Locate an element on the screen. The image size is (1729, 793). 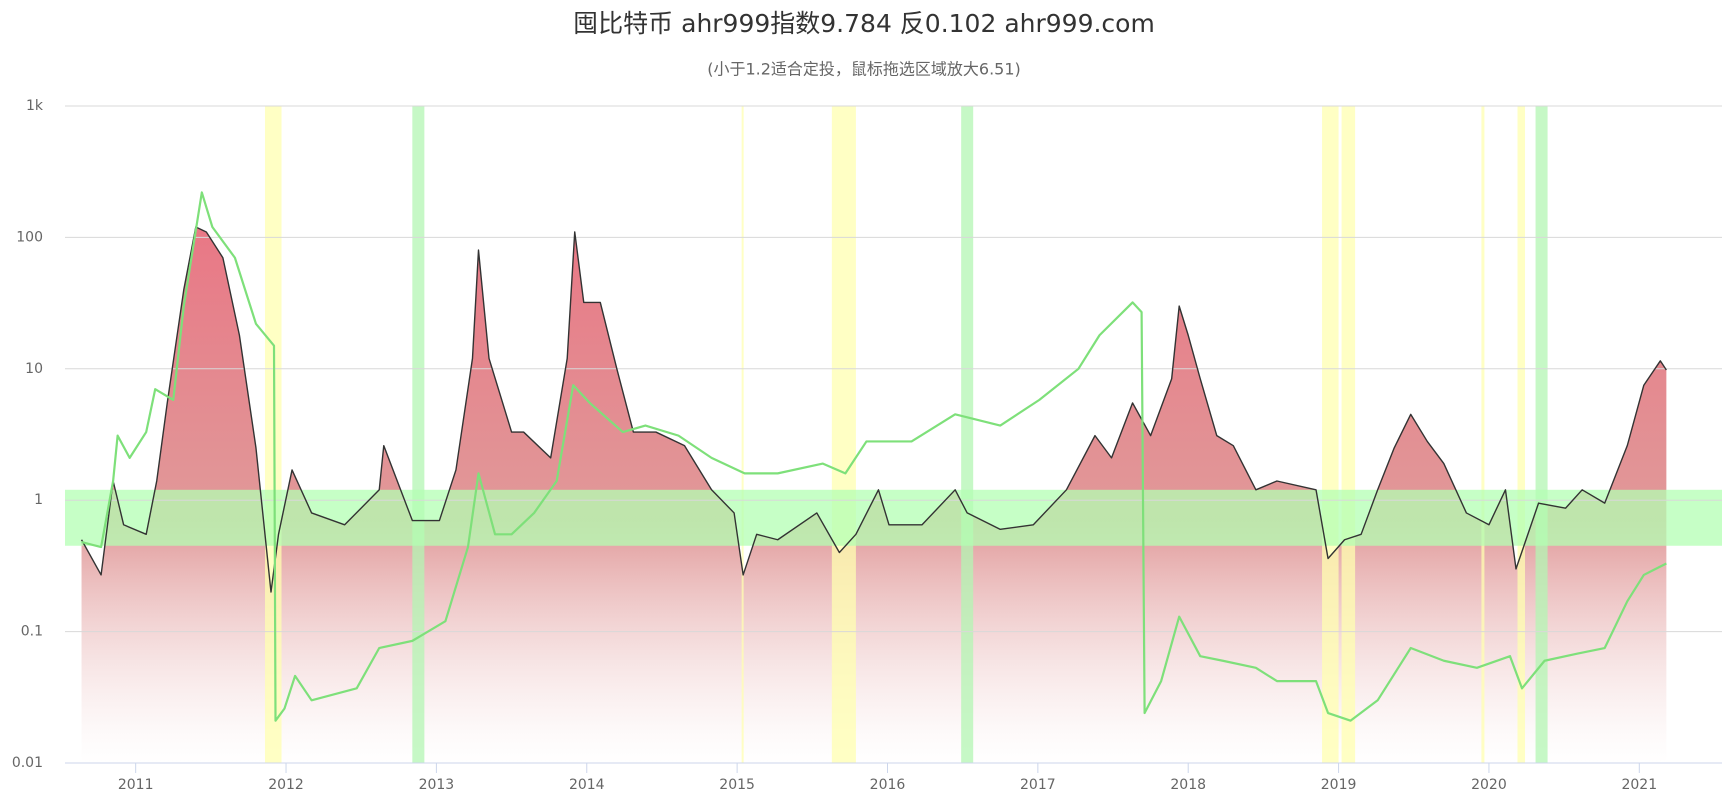
chart-subtitle: (小于1.2适合定投，鼠标拖选区域放大6.51) is located at coordinates (864, 69).